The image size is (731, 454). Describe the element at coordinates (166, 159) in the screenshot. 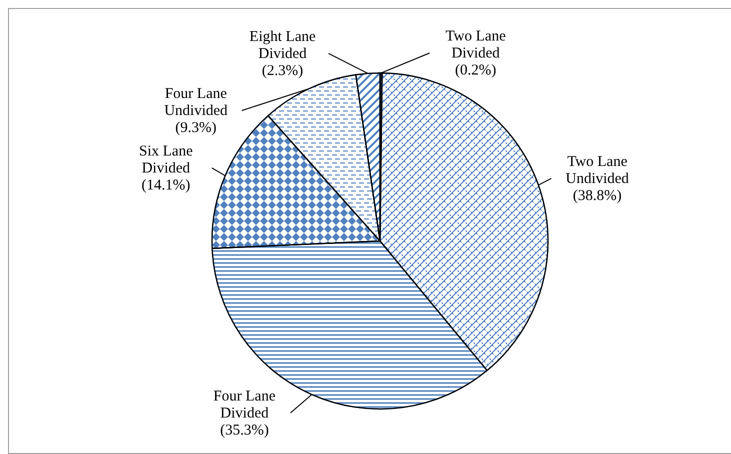

I see `slice-label: Six Lane Divided` at that location.